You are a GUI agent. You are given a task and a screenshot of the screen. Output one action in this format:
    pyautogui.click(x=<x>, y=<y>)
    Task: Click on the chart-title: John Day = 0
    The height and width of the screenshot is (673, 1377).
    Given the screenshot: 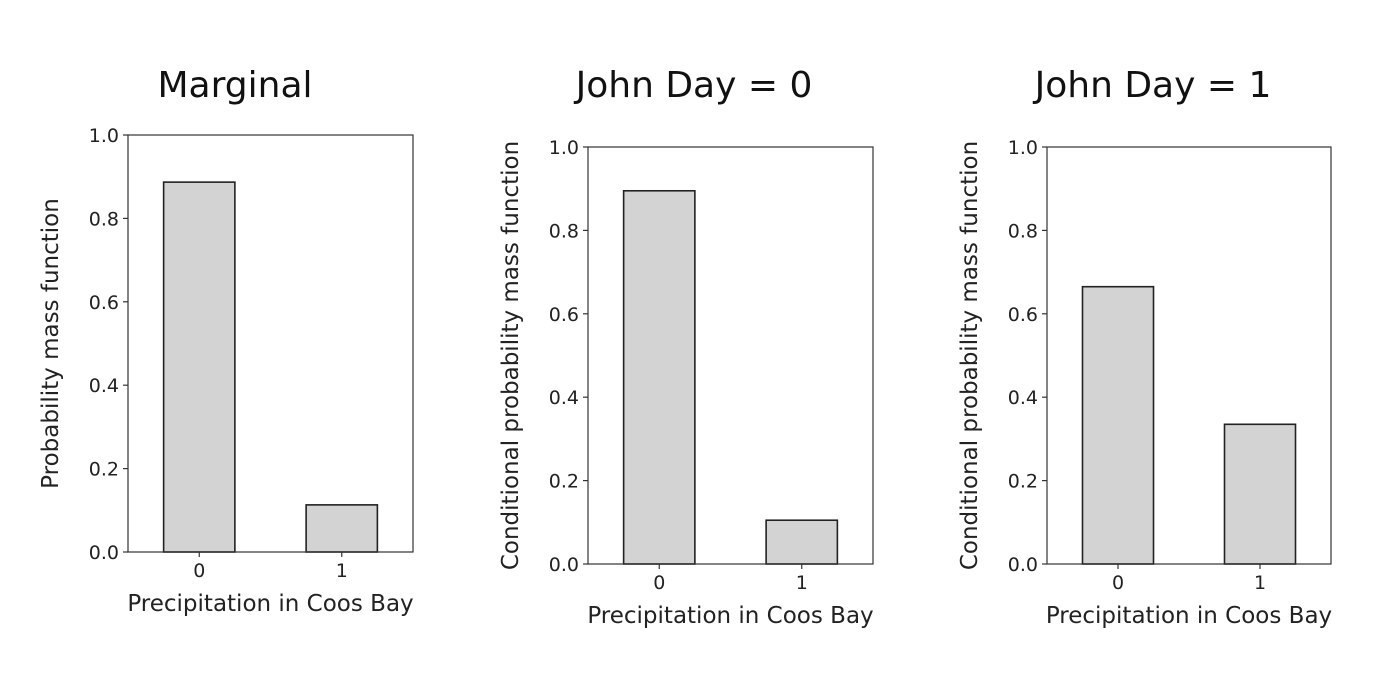 What is the action you would take?
    pyautogui.click(x=693, y=85)
    